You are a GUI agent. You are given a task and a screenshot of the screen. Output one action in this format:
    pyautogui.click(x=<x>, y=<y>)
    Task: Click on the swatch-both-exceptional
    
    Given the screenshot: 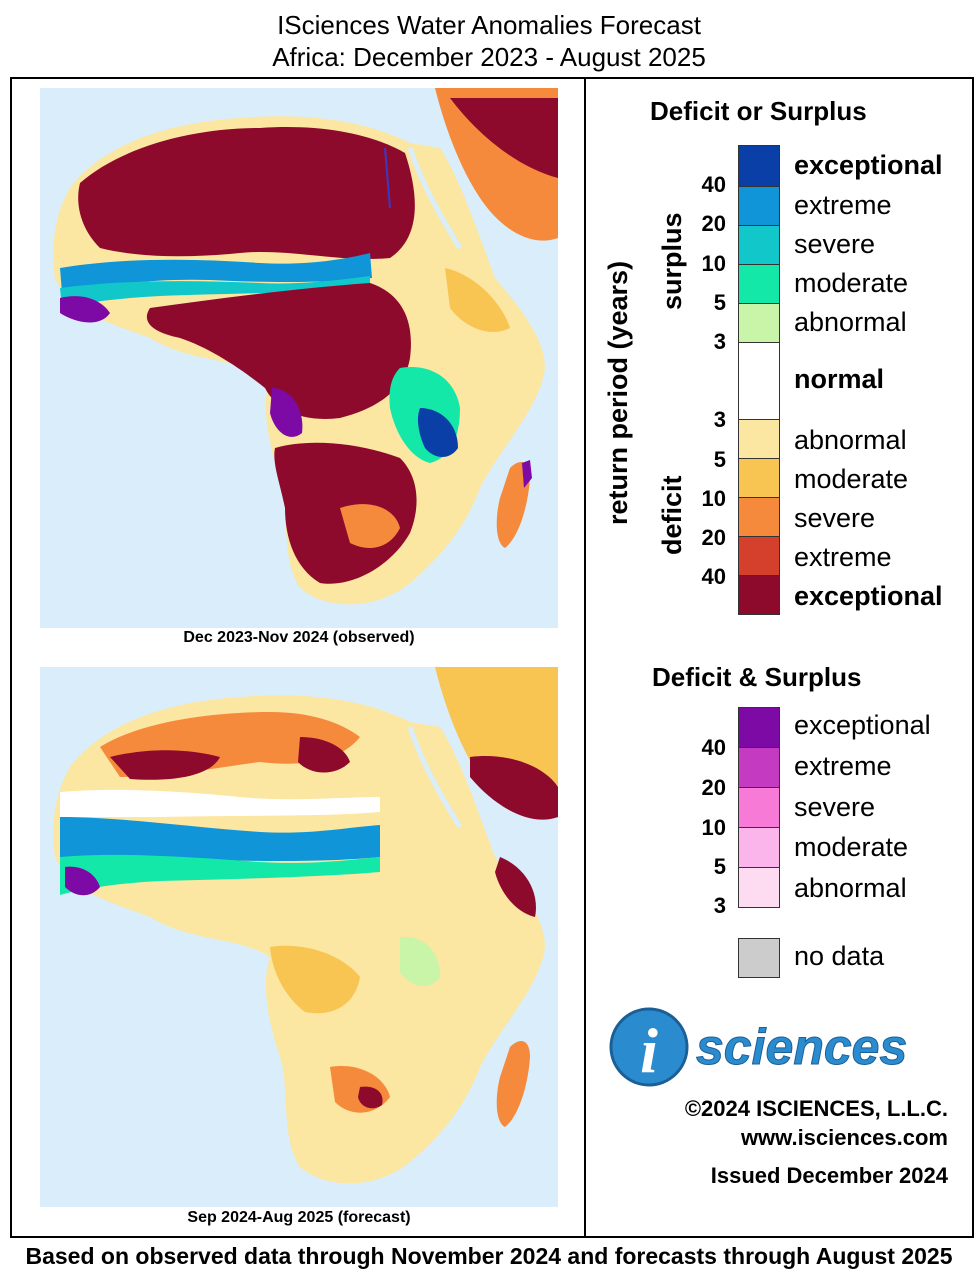 What is the action you would take?
    pyautogui.click(x=759, y=727)
    